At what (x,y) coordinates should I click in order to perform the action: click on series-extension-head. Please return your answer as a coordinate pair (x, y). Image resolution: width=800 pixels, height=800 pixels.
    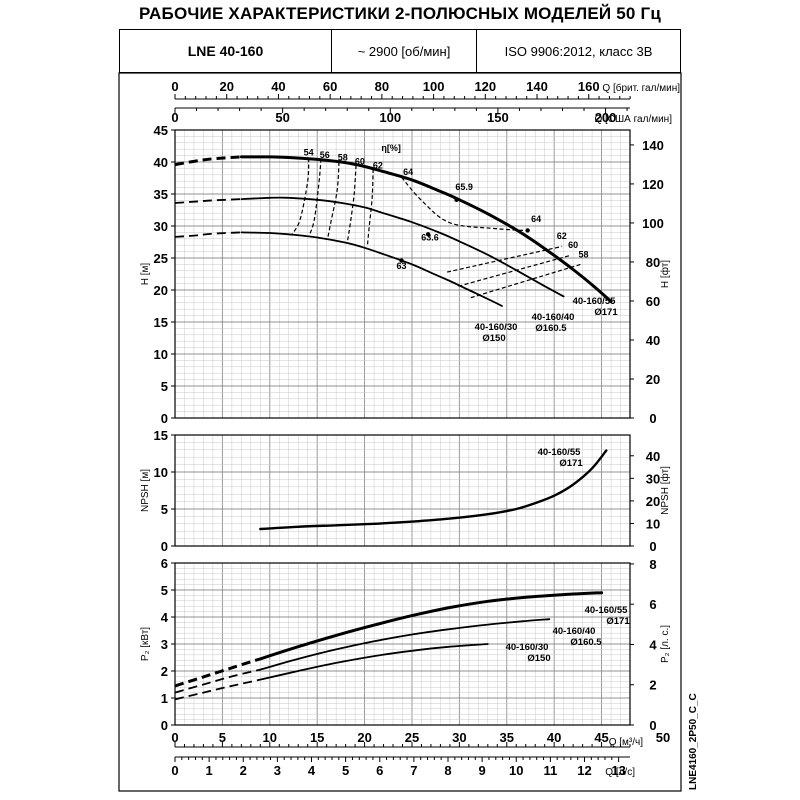
    Looking at the image, I should click on (208, 161).